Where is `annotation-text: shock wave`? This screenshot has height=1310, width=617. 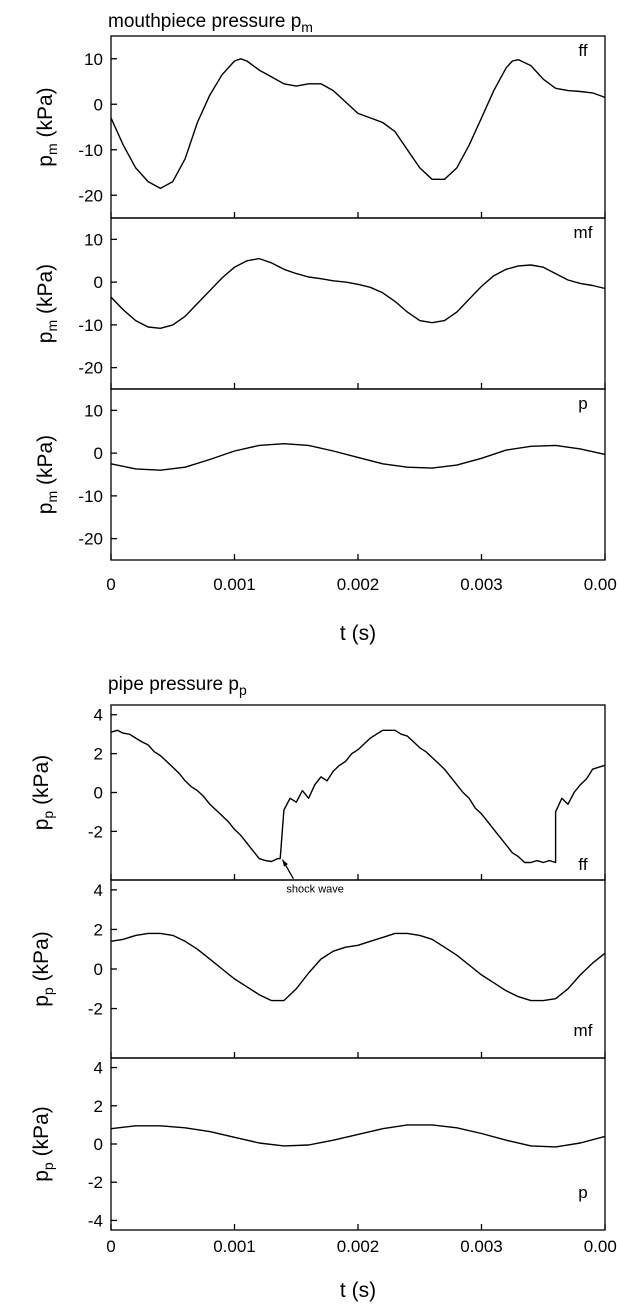 annotation-text: shock wave is located at coordinates (314, 890).